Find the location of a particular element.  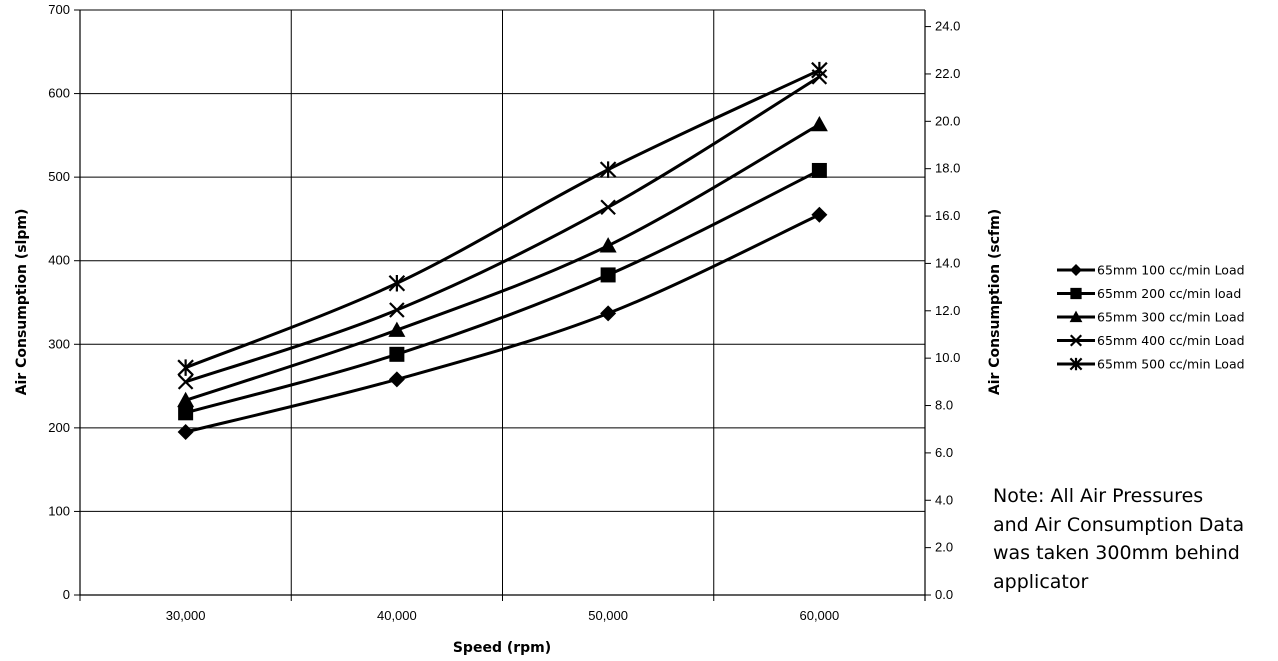

y2-tick-label: 24.0 is located at coordinates (947, 26).